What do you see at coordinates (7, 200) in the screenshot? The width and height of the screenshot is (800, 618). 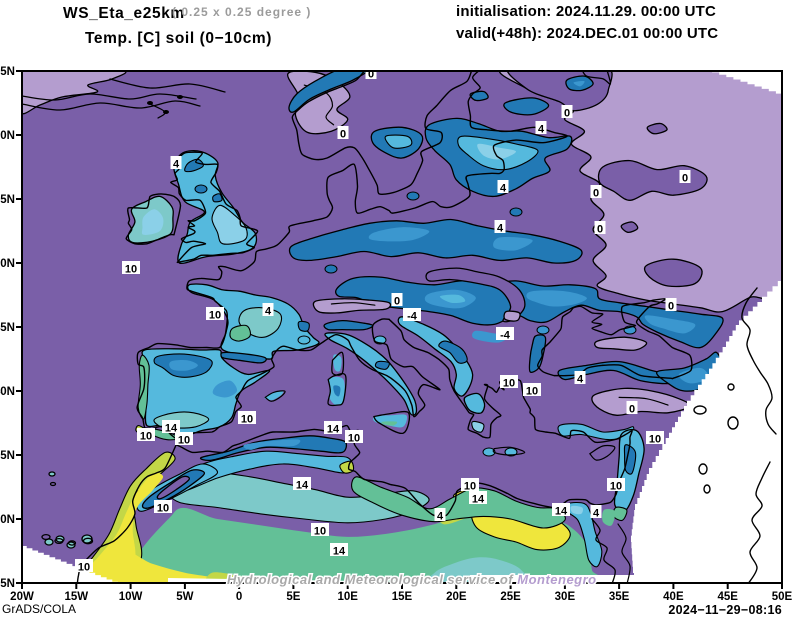 I see `svg-text: 55N` at bounding box center [7, 200].